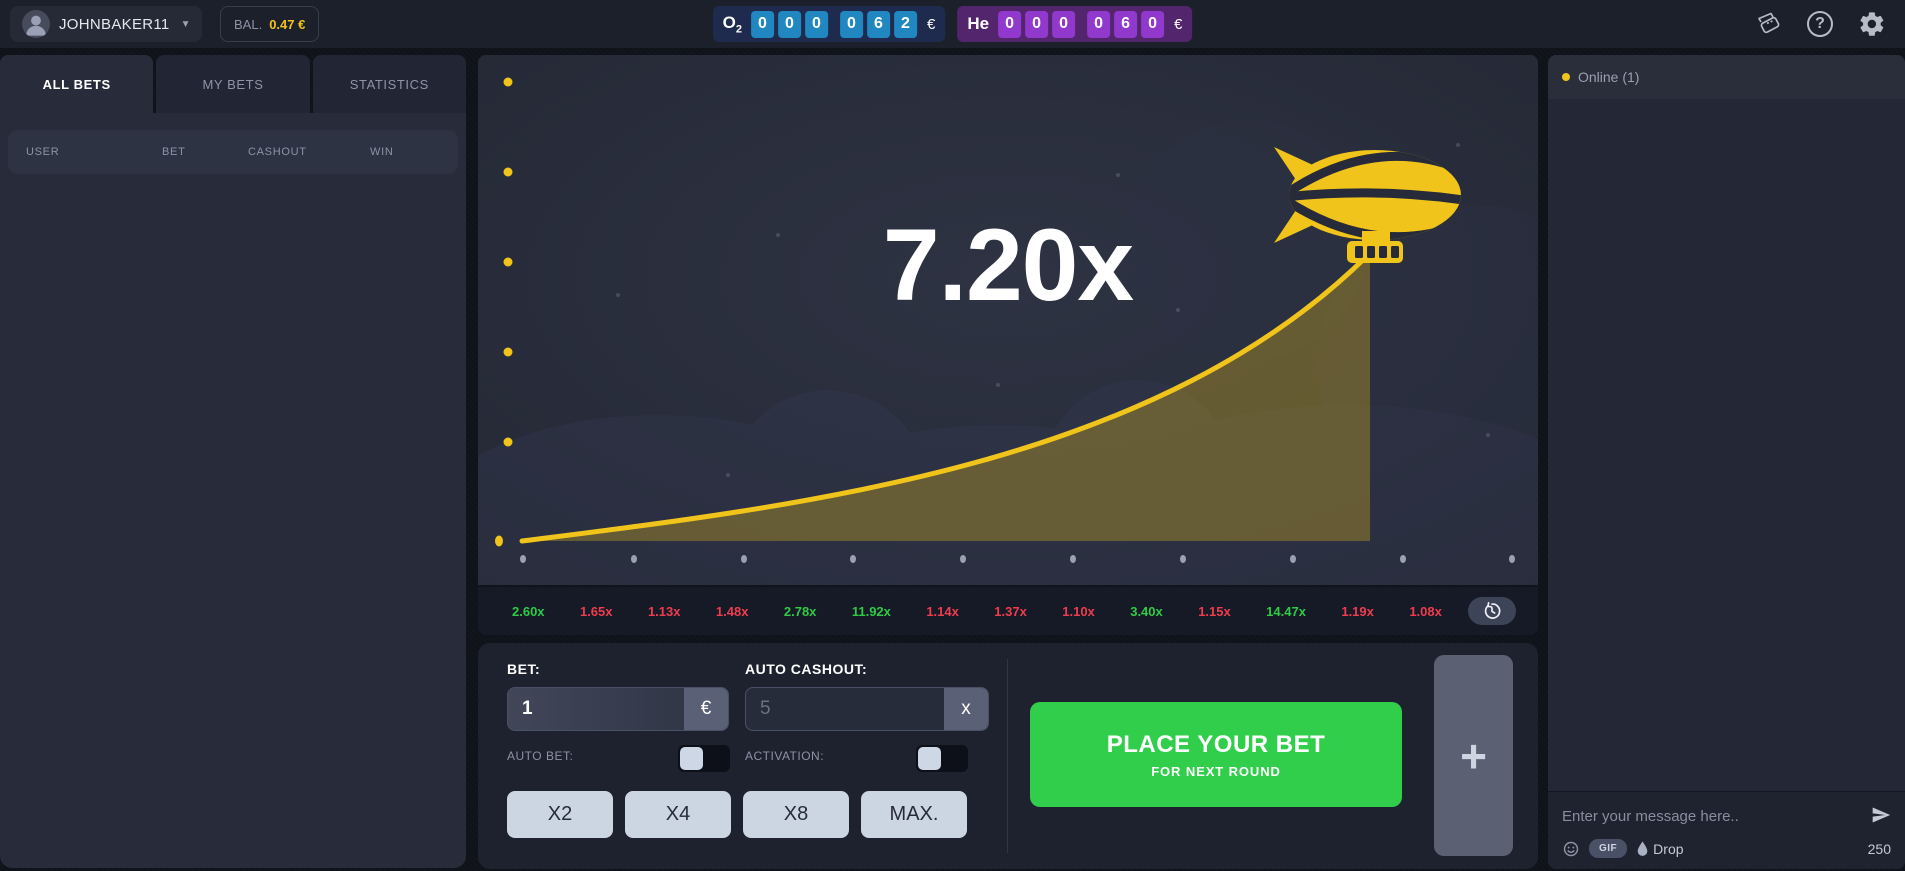 This screenshot has height=871, width=1905. What do you see at coordinates (1367, 205) in the screenshot?
I see `zeppelin-icon` at bounding box center [1367, 205].